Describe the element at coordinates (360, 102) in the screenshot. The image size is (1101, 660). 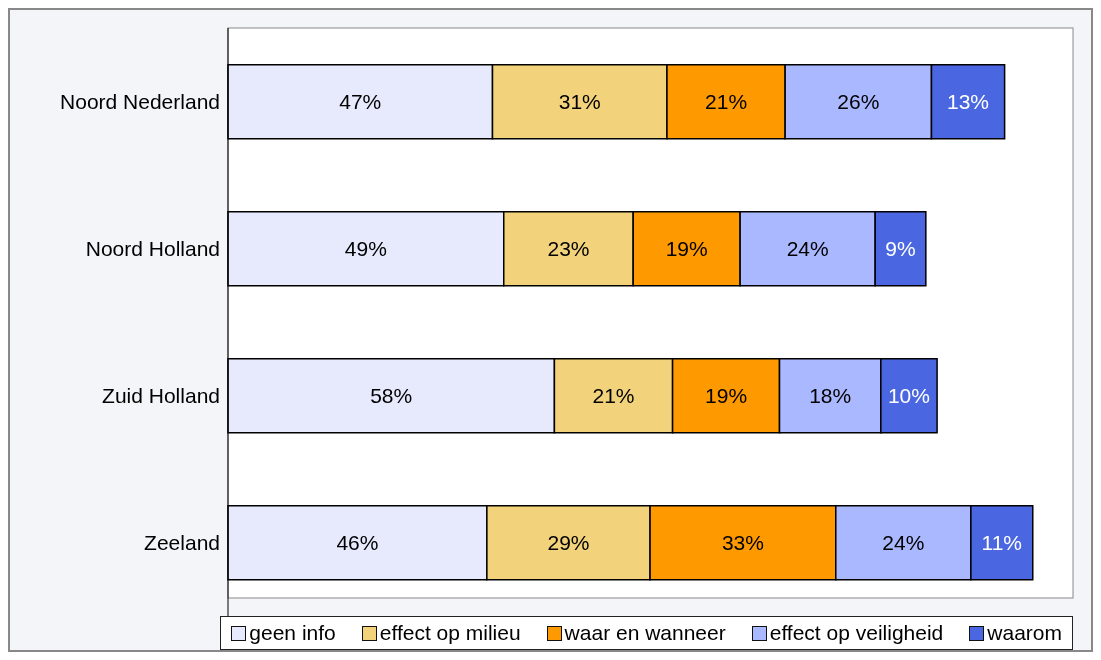
I see `data-label: 47%` at that location.